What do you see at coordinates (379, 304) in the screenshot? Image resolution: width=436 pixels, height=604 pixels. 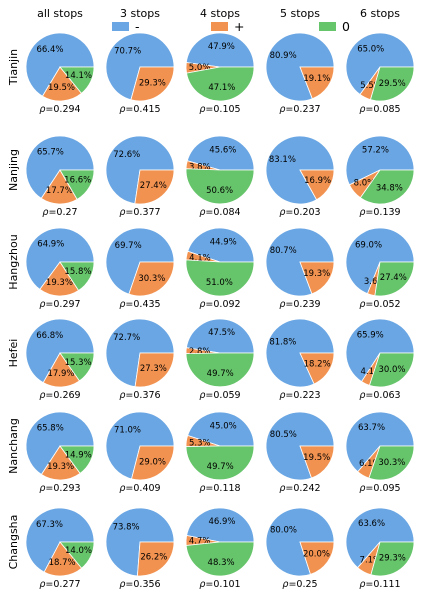 I see `rho-value: ρ=0.052` at bounding box center [379, 304].